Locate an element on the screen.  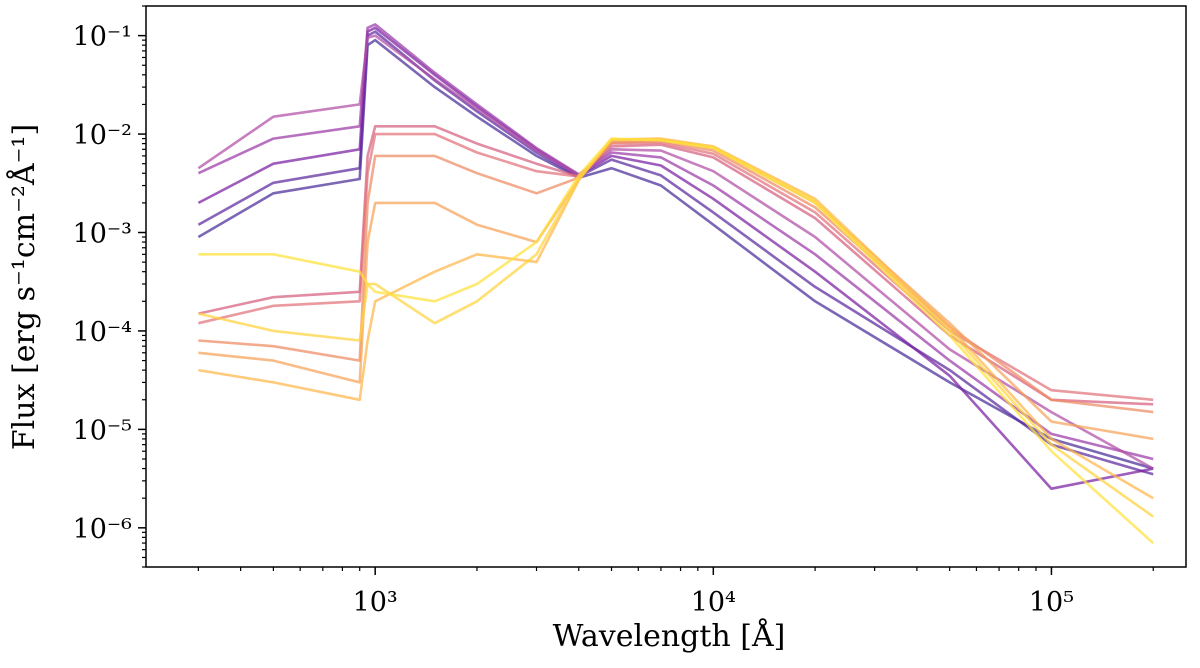
x-tick-label-1: 10³ is located at coordinates (375, 602).